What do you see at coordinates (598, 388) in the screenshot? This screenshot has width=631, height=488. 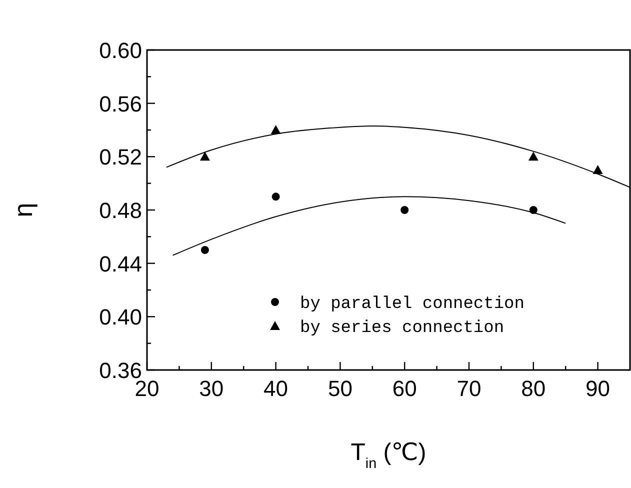 I see `x-tick-label: 90` at bounding box center [598, 388].